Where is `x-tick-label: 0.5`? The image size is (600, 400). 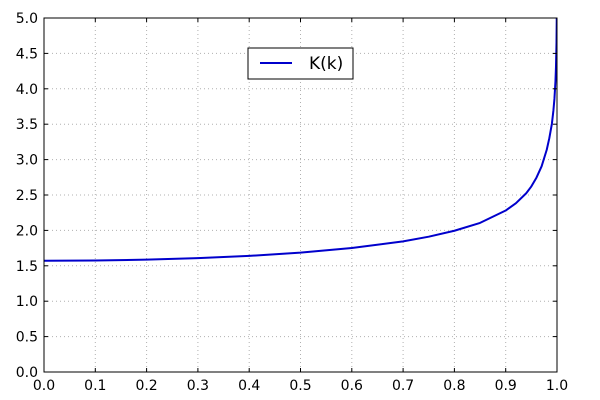 x-tick-label: 0.5 is located at coordinates (300, 386).